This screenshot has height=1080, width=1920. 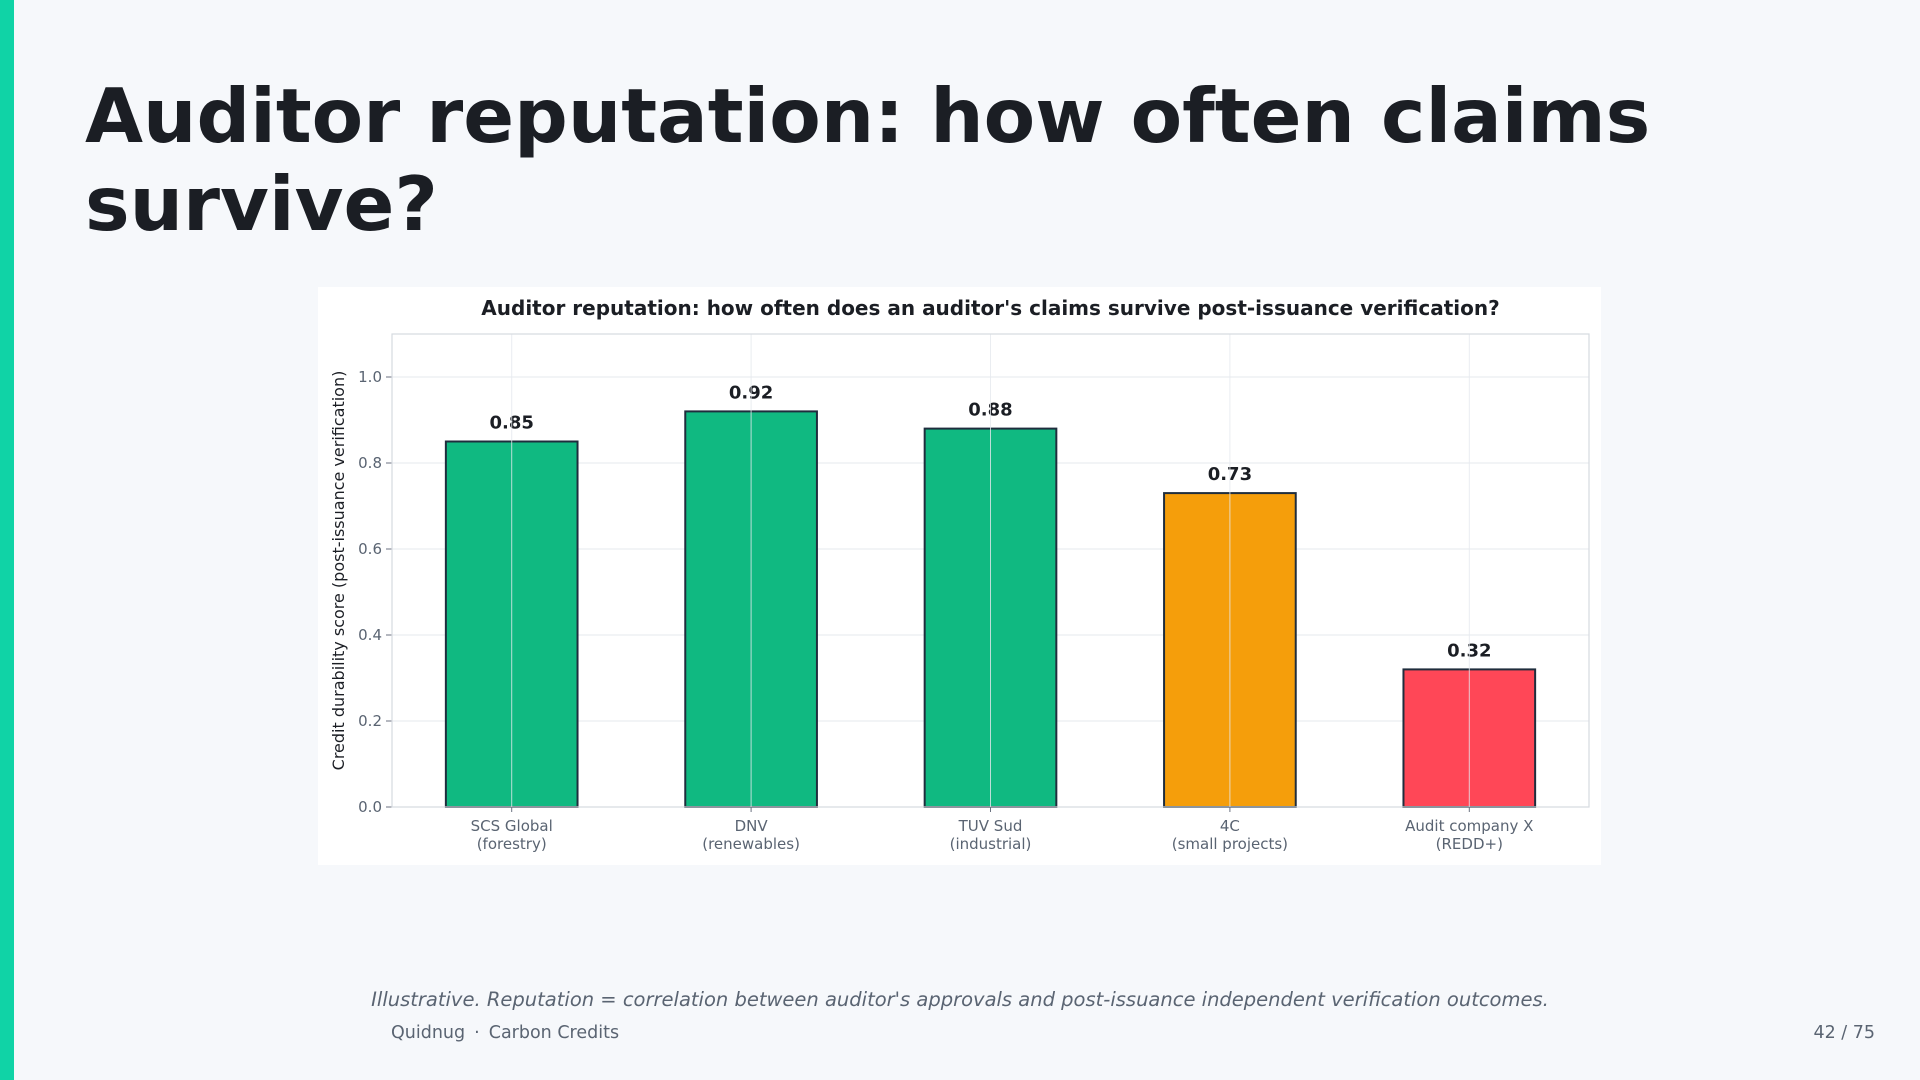 I want to click on footer-section: Carbon Credits, so click(x=554, y=1033).